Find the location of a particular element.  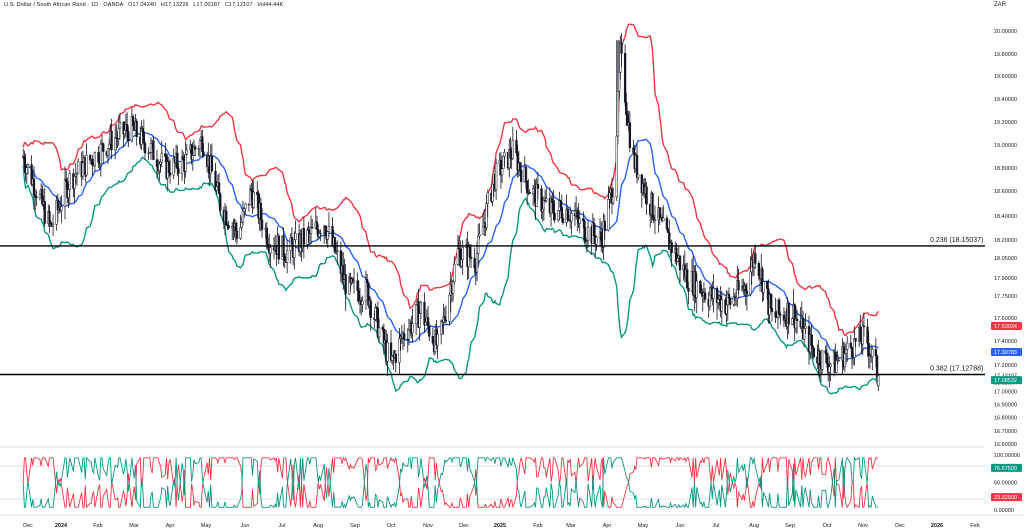

time-label: Jun is located at coordinates (245, 526).